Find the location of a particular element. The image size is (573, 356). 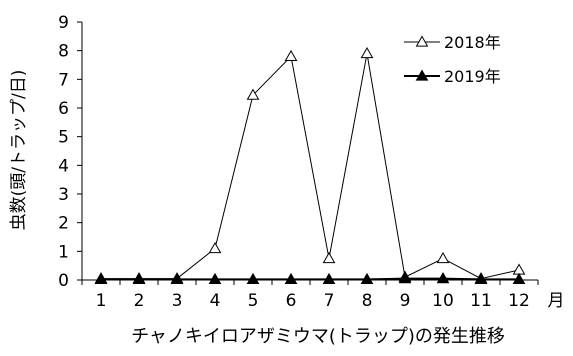

y-tick-label: 2 is located at coordinates (63, 224).